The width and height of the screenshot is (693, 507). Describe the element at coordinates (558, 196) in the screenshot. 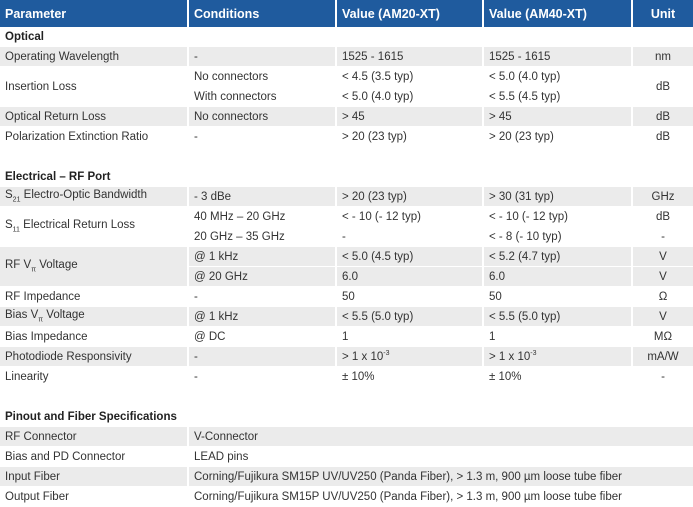

I see `v40-cell: > 30 (31 typ)` at that location.